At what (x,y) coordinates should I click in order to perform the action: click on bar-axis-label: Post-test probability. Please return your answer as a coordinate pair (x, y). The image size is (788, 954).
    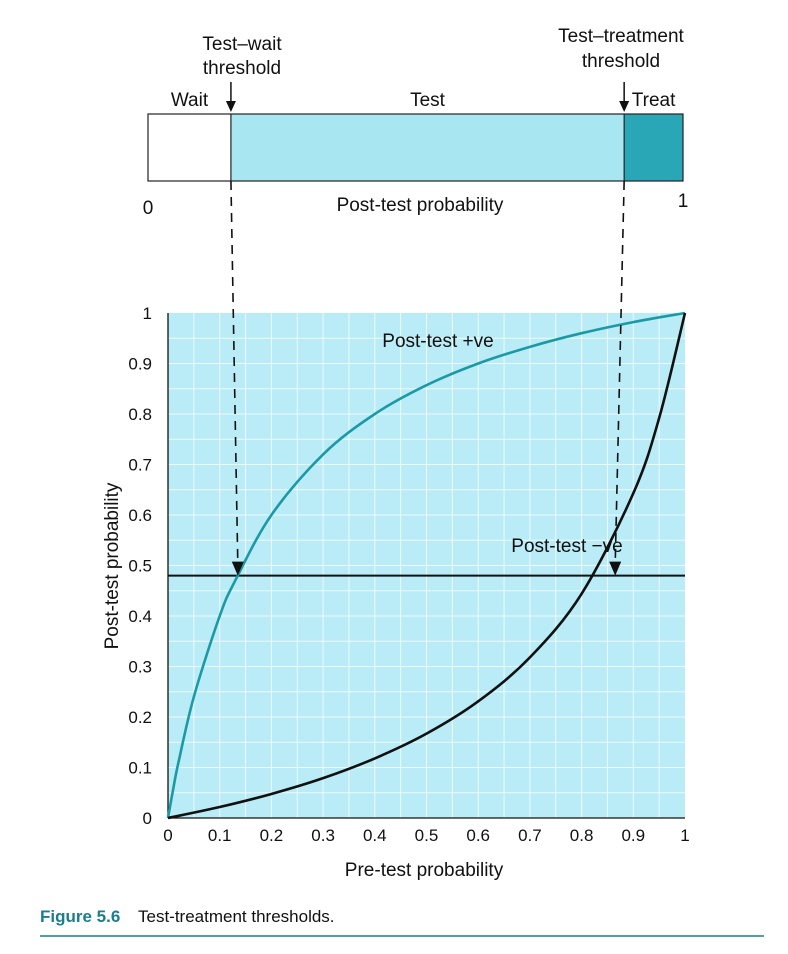
    Looking at the image, I should click on (420, 205).